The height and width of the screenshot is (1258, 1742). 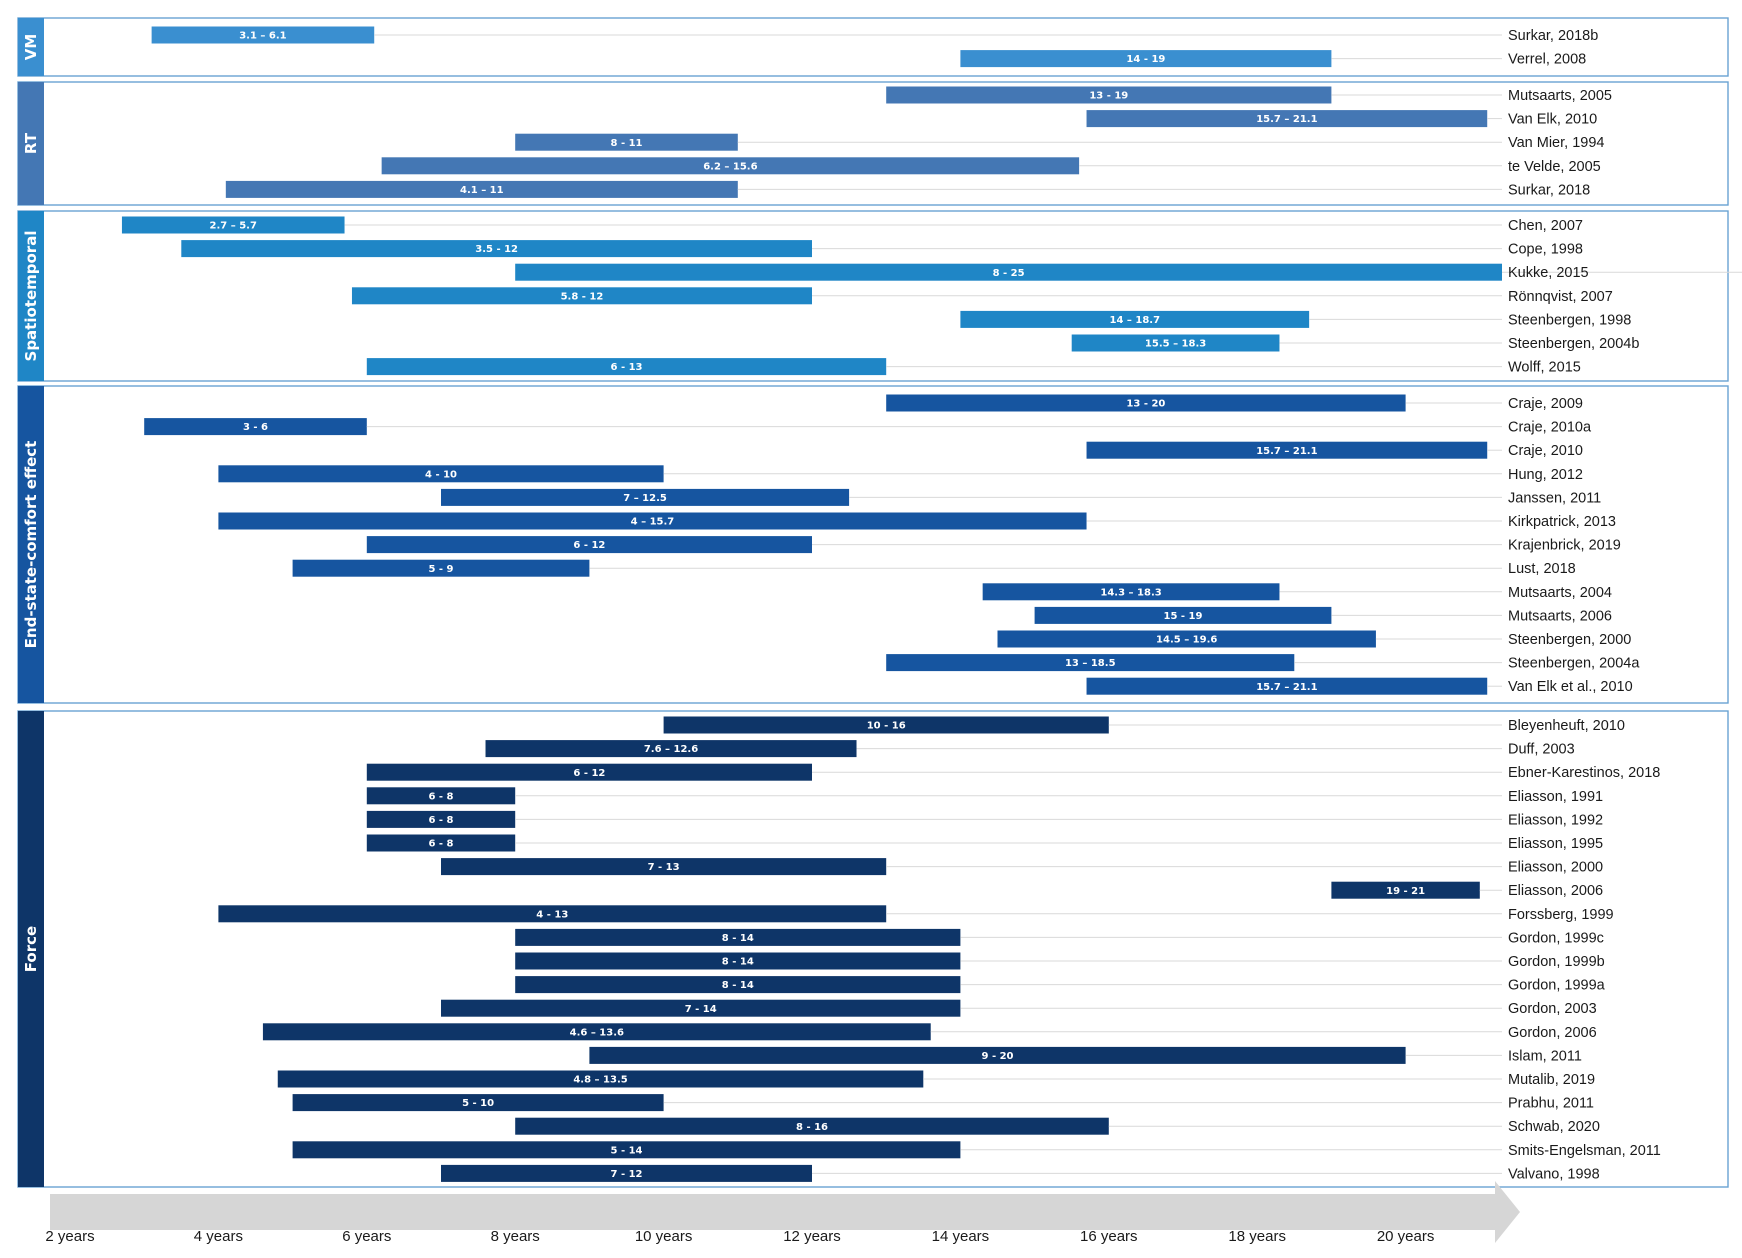 What do you see at coordinates (1569, 640) in the screenshot?
I see `study-label: Steenbergen, 2000` at bounding box center [1569, 640].